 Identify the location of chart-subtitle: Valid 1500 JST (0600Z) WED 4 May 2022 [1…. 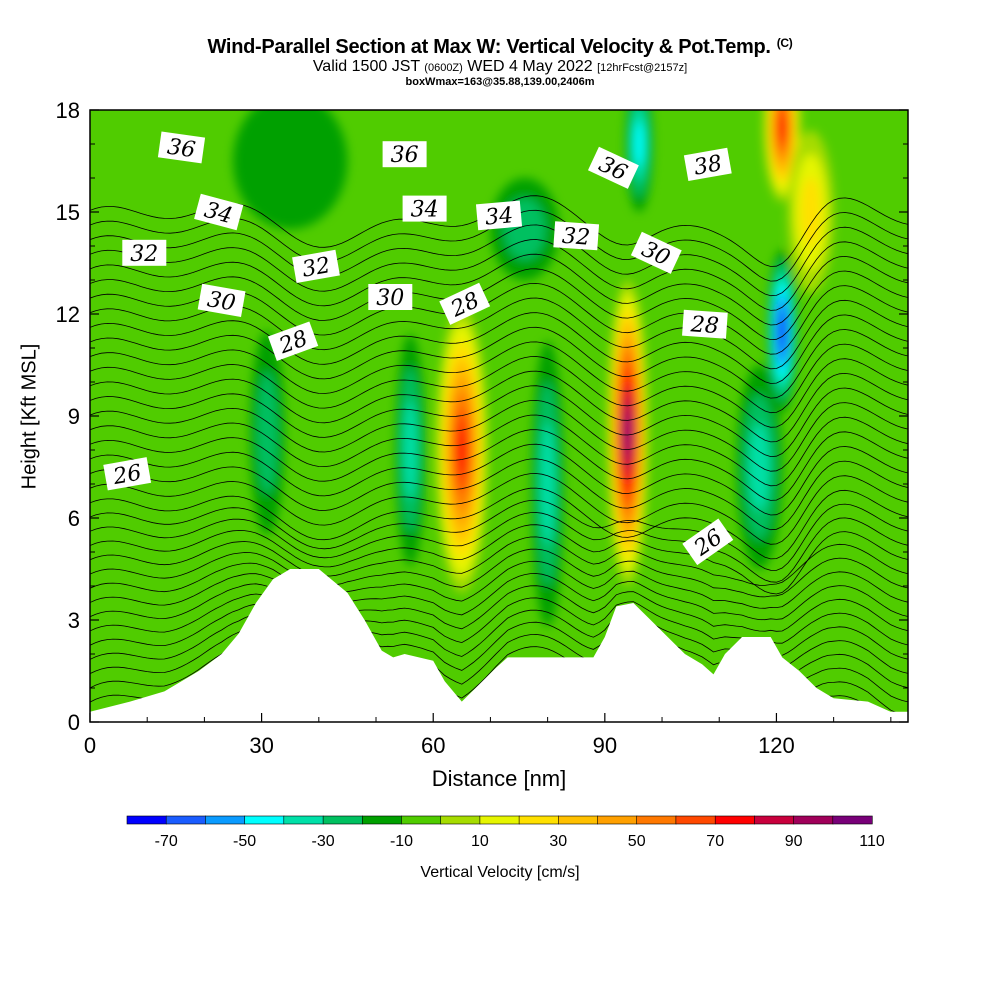
(500, 67).